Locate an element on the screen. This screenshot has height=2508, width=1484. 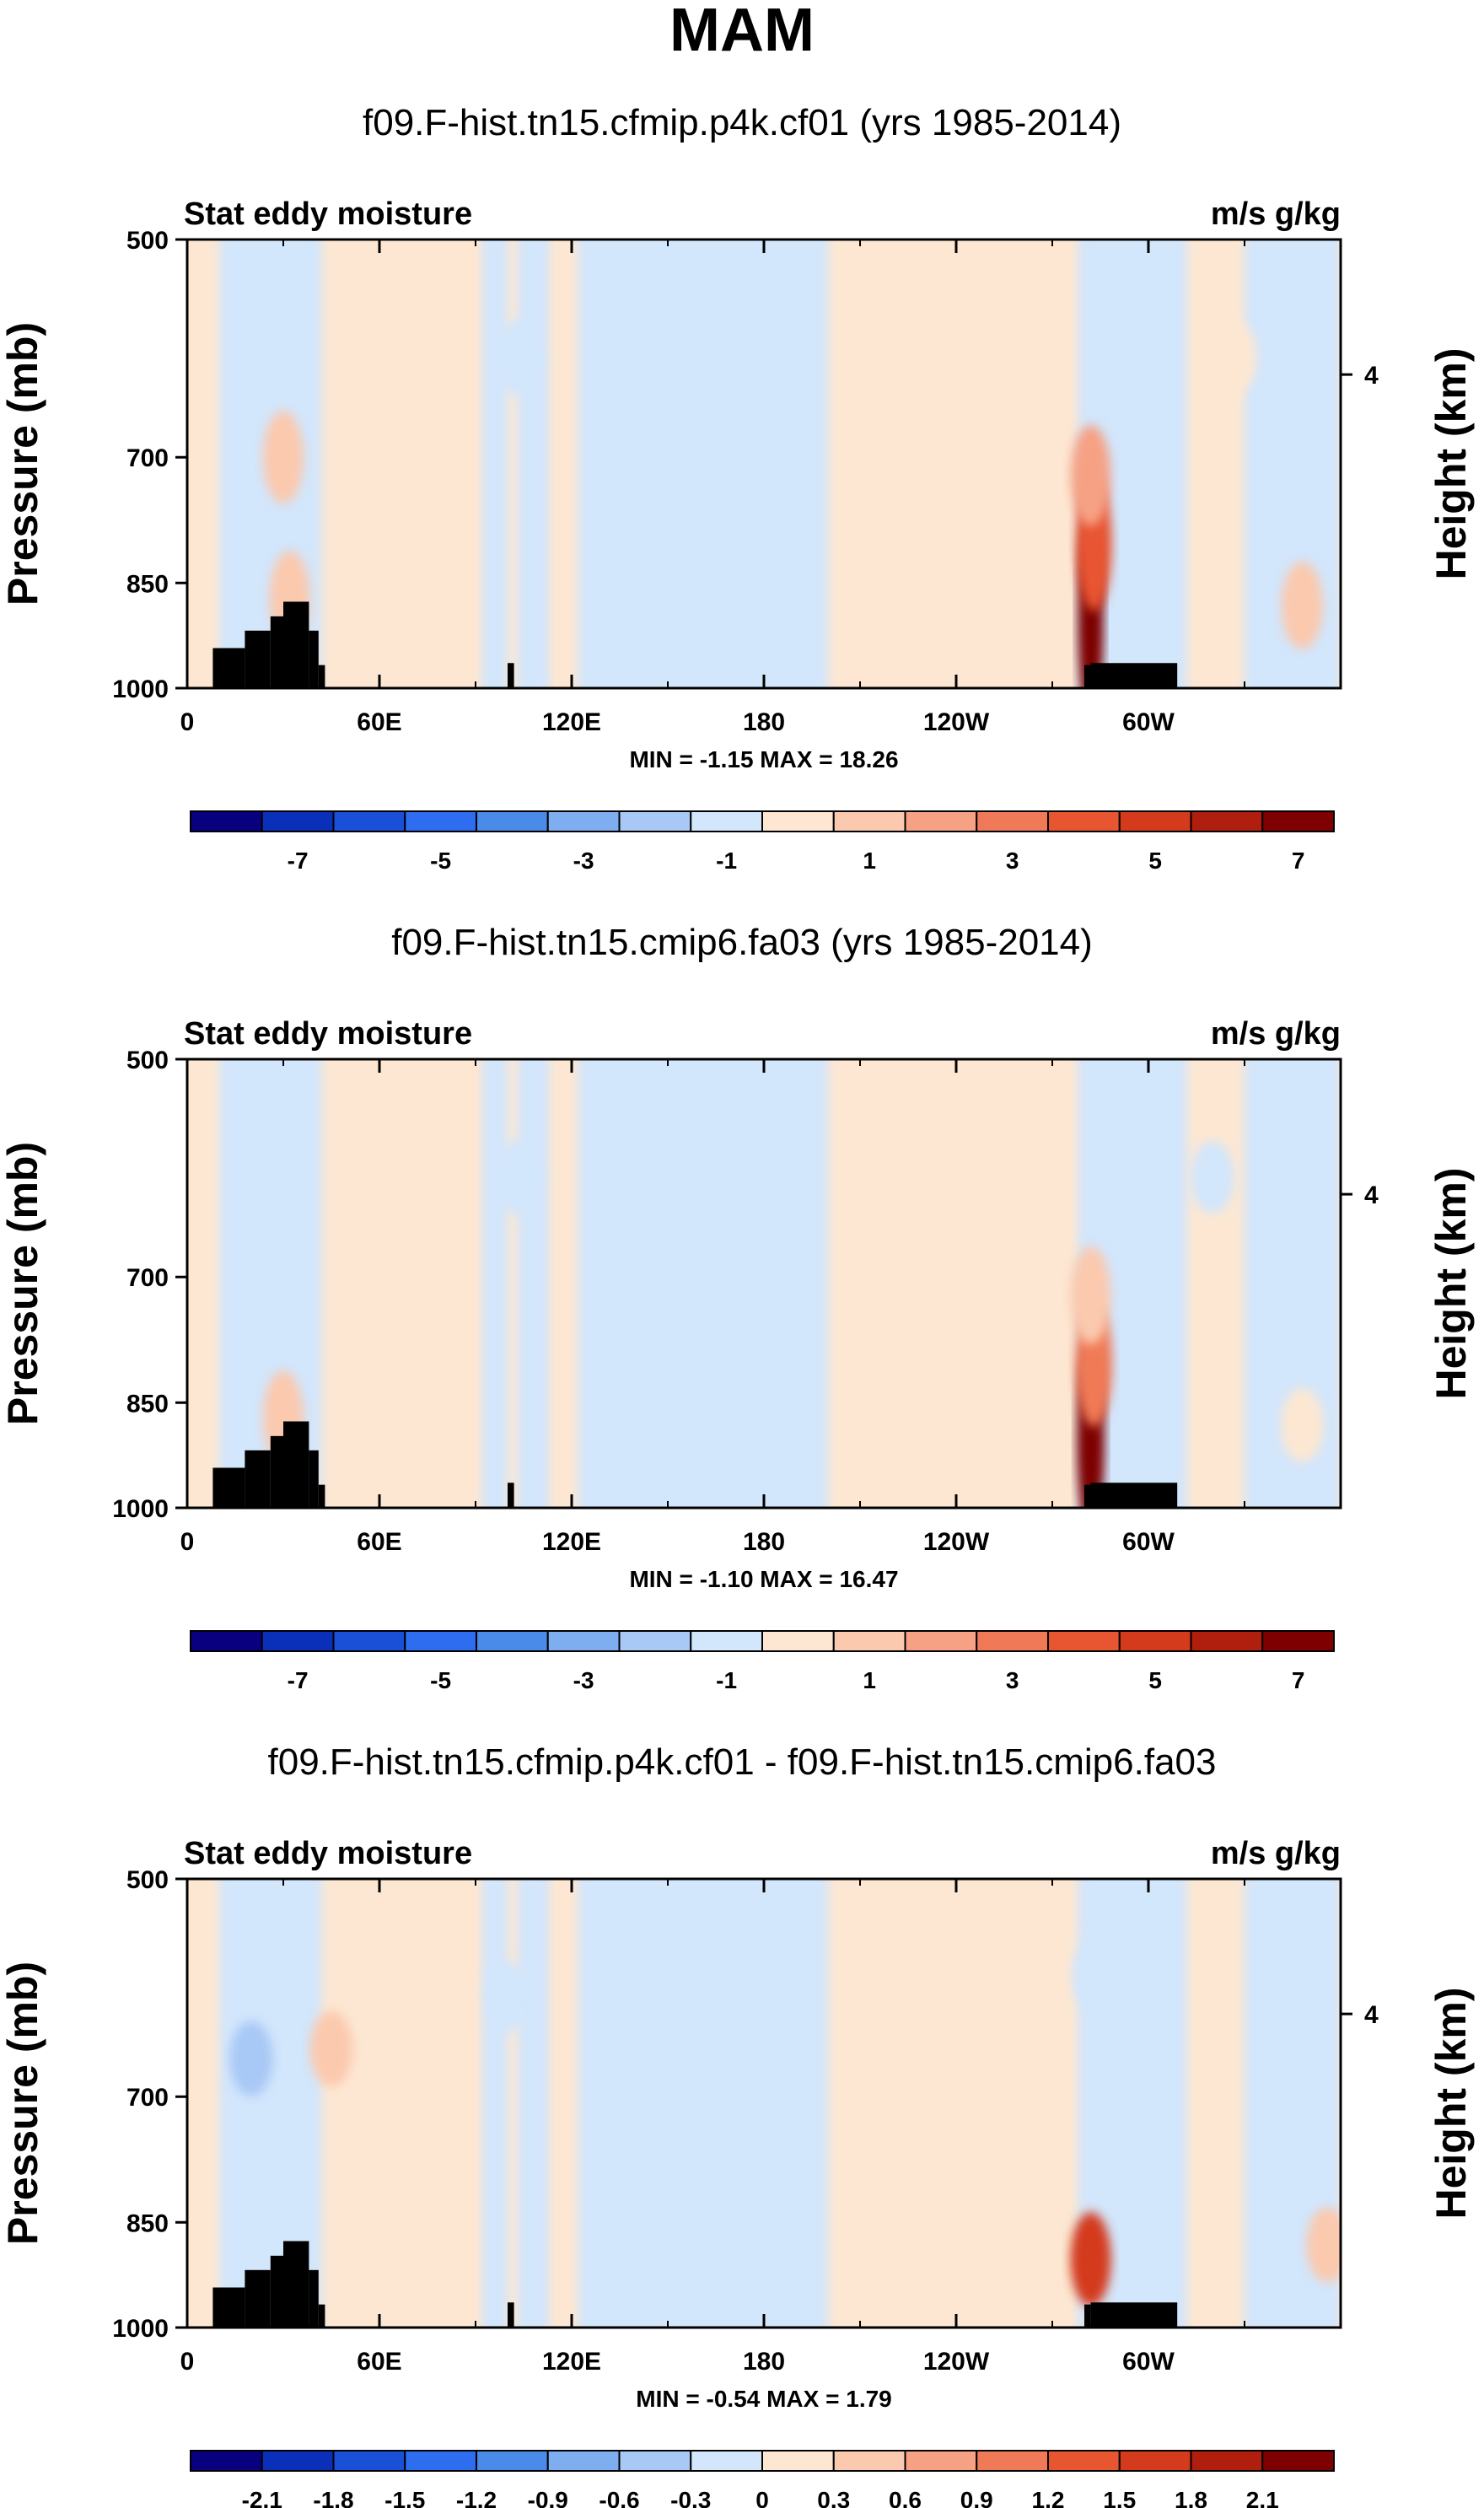
min-max-label: MIN = -1.10 MAX = 16.47 is located at coordinates (763, 1579).